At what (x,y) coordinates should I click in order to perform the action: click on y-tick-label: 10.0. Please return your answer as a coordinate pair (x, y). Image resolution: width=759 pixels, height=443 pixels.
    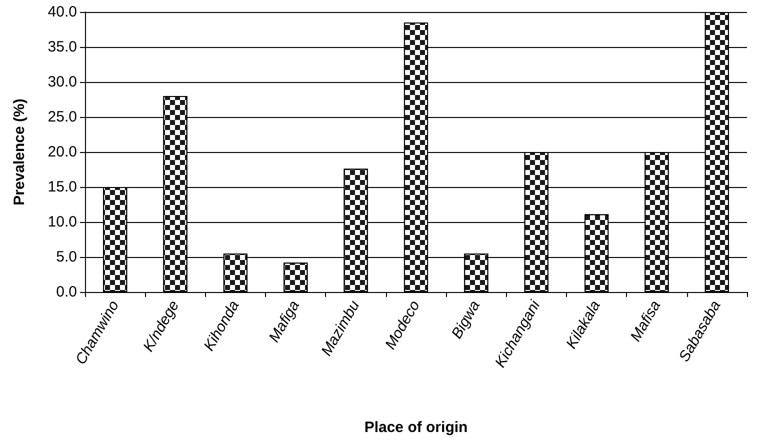
    Looking at the image, I should click on (62, 222).